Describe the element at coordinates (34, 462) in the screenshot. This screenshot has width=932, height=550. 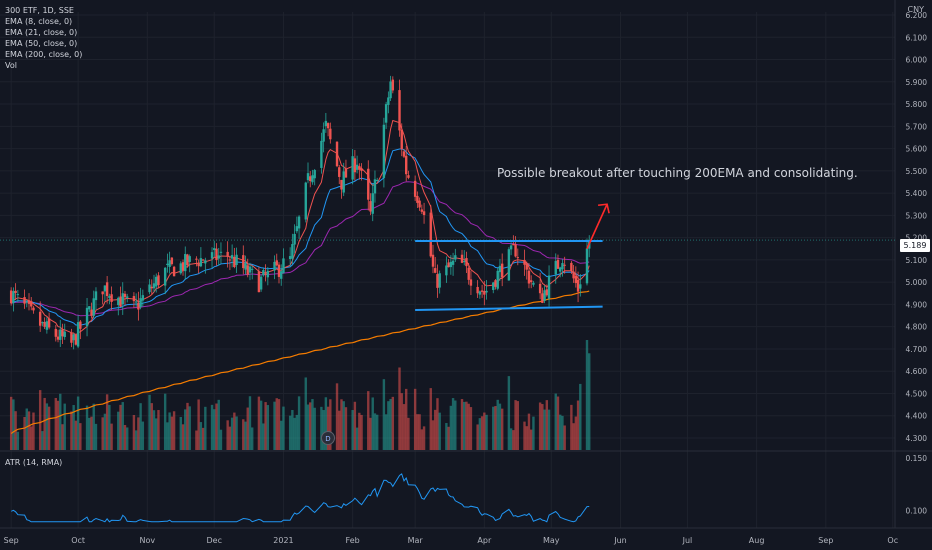
I see `atr-legend: ATR (14, RMA)` at that location.